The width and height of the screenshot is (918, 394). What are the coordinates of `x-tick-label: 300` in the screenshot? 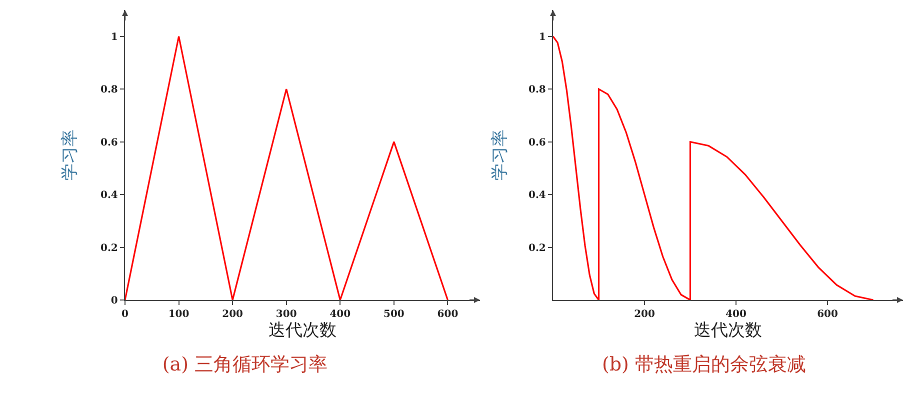 It's located at (286, 314).